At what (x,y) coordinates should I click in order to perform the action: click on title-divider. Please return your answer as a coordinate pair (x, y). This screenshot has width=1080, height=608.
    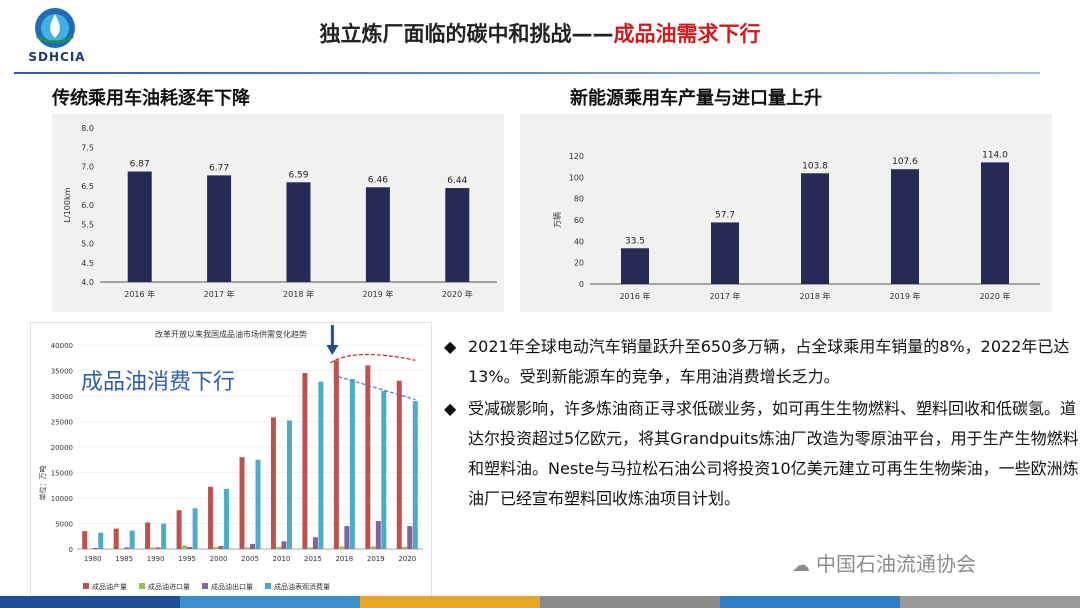
    Looking at the image, I should click on (527, 73).